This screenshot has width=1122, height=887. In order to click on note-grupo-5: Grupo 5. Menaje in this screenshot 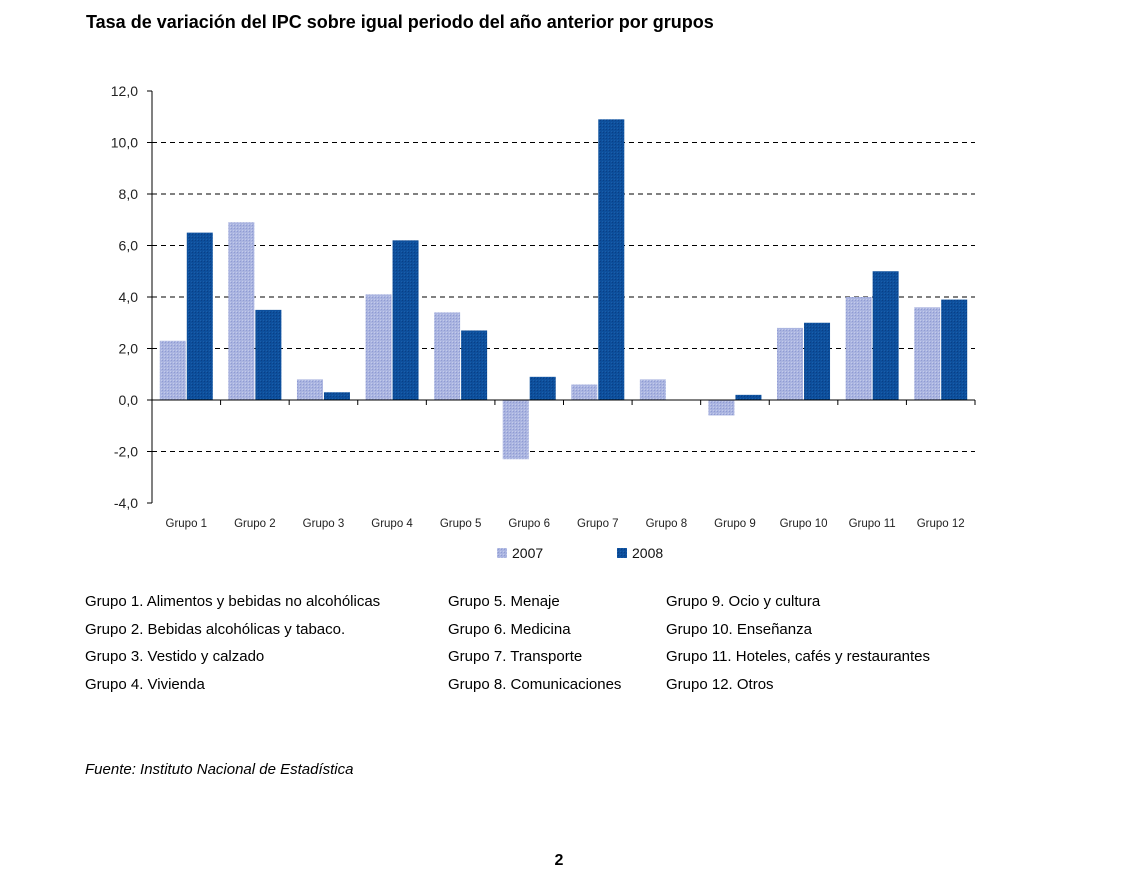, I will do `click(504, 601)`.